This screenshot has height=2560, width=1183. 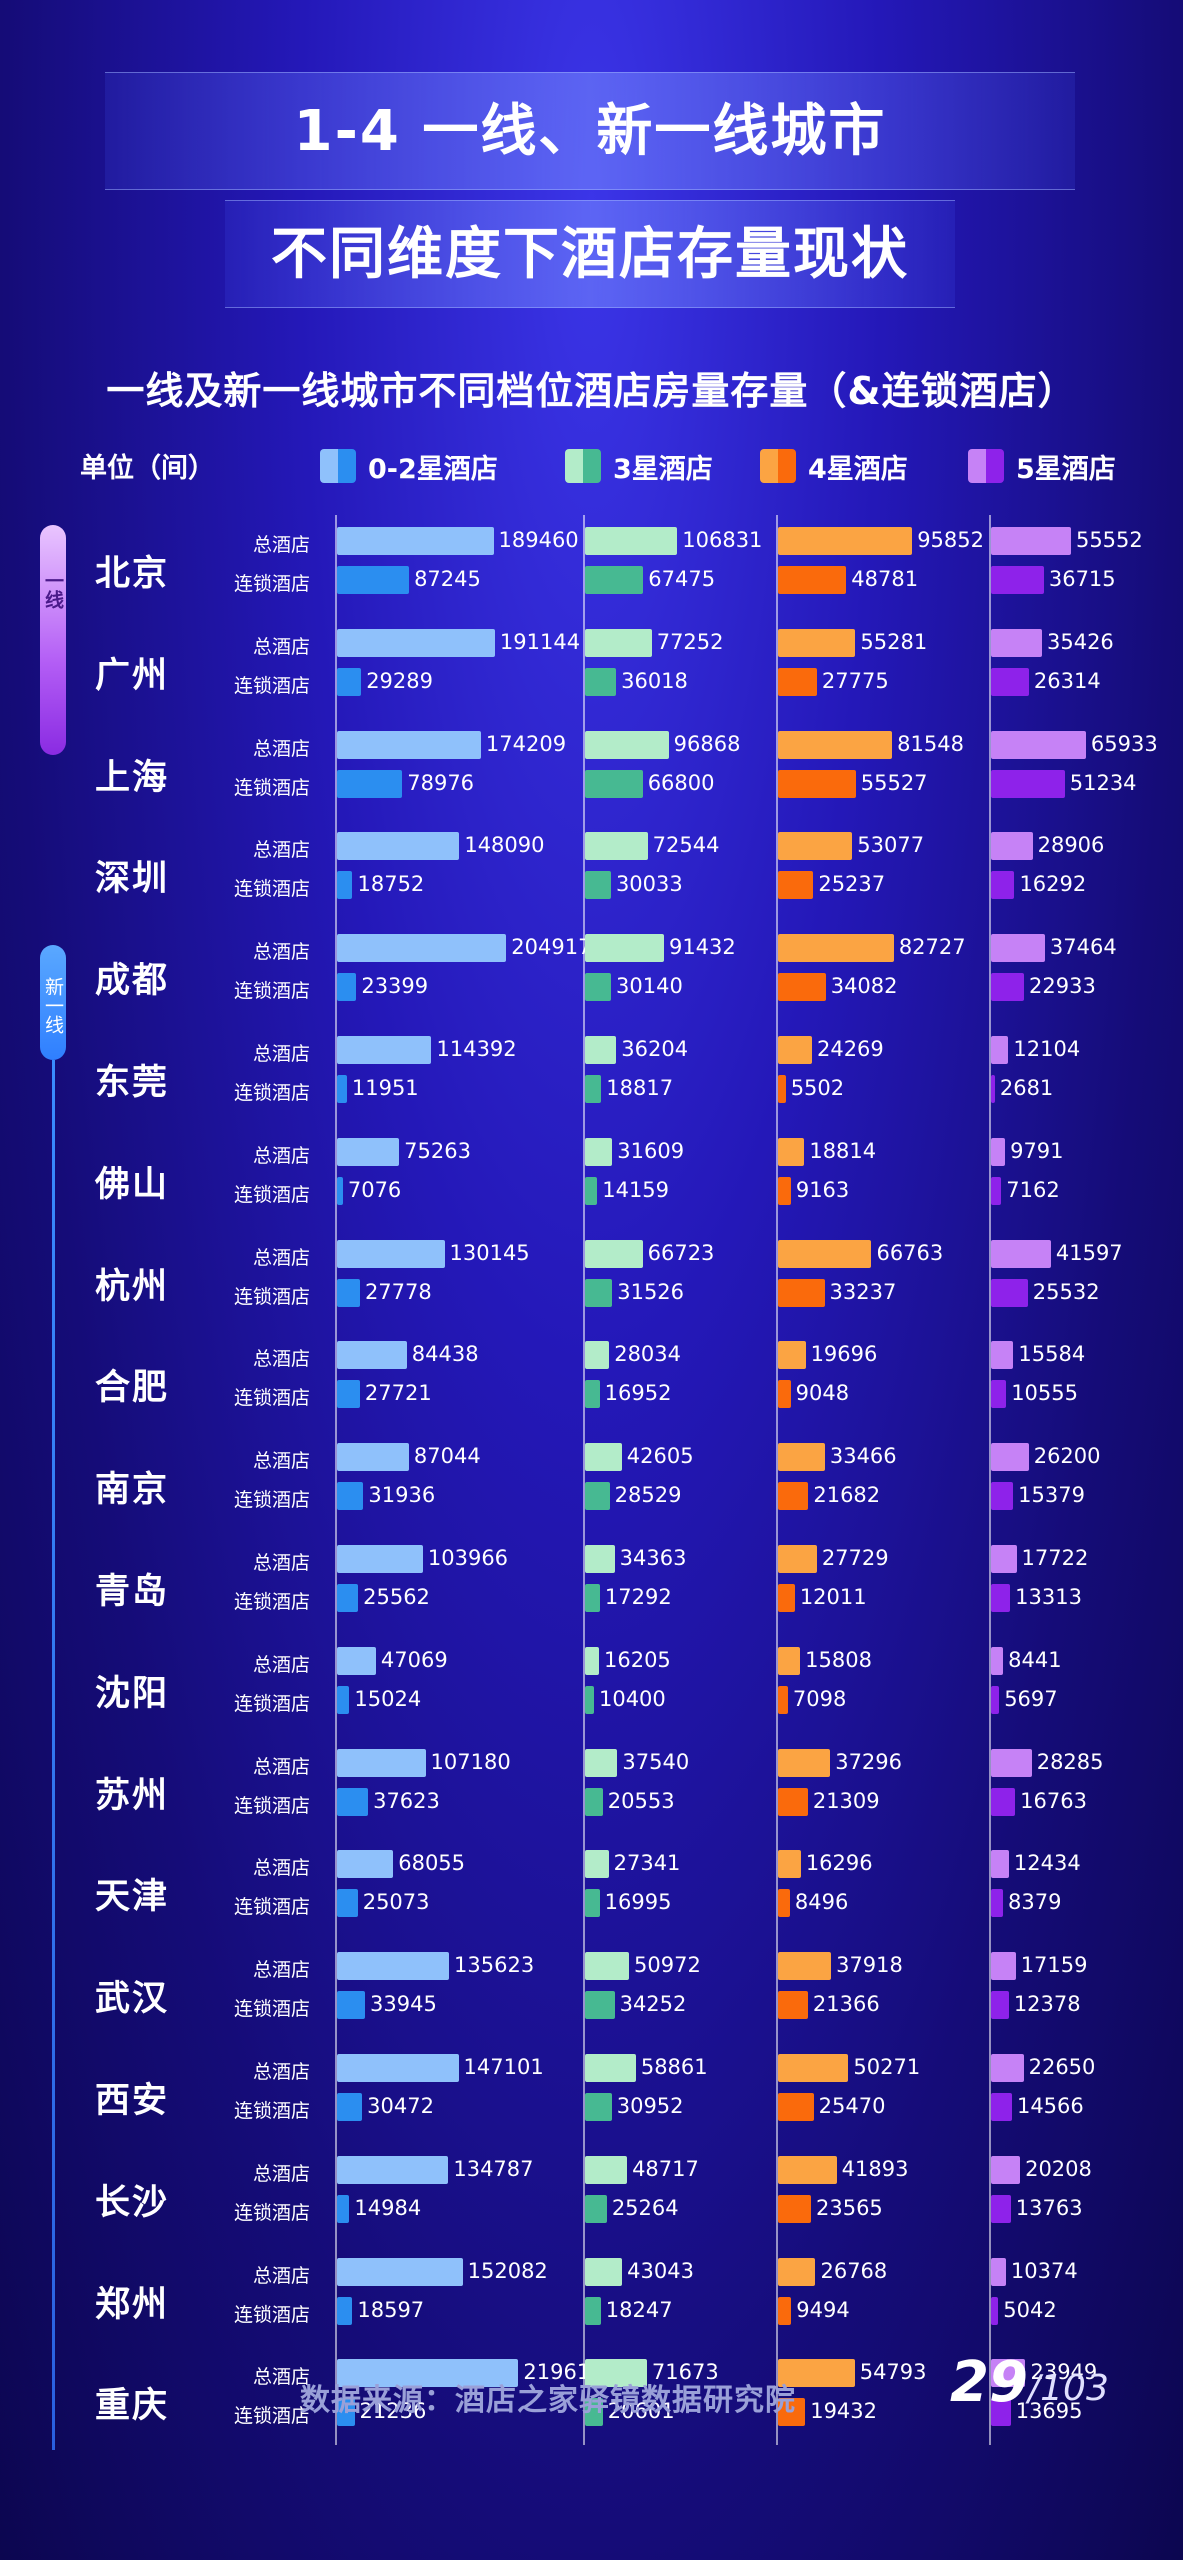 I want to click on data-label: 34363, so click(x=653, y=1558).